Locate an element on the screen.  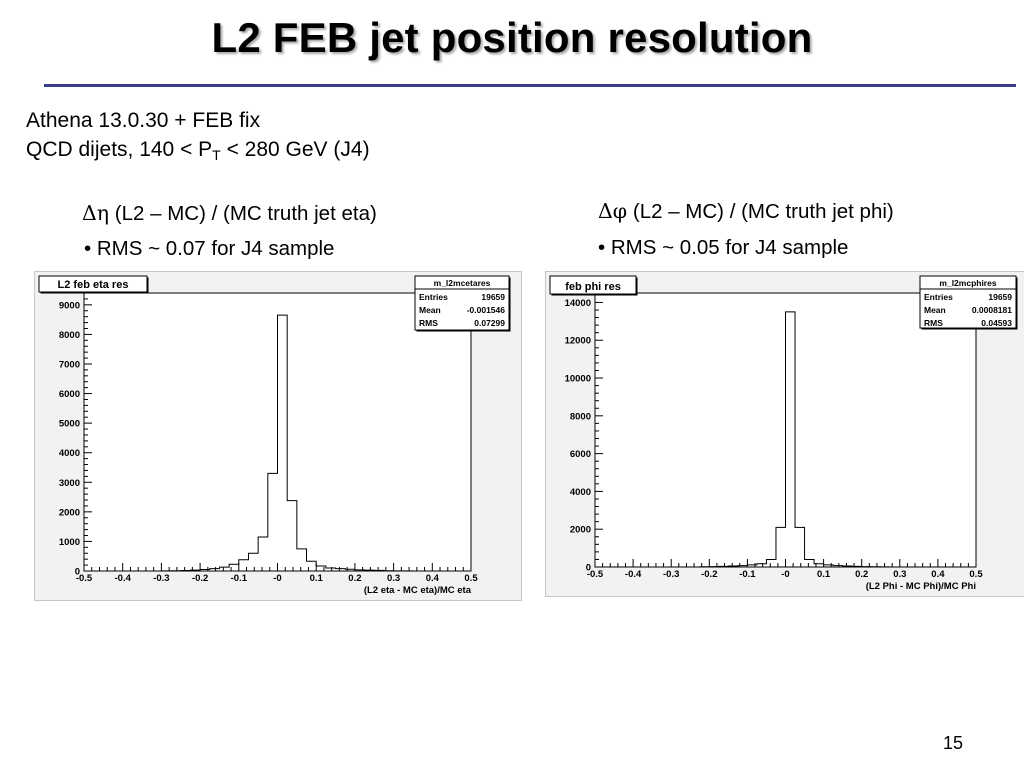
stats-value: -0.001546 is located at coordinates (486, 310).